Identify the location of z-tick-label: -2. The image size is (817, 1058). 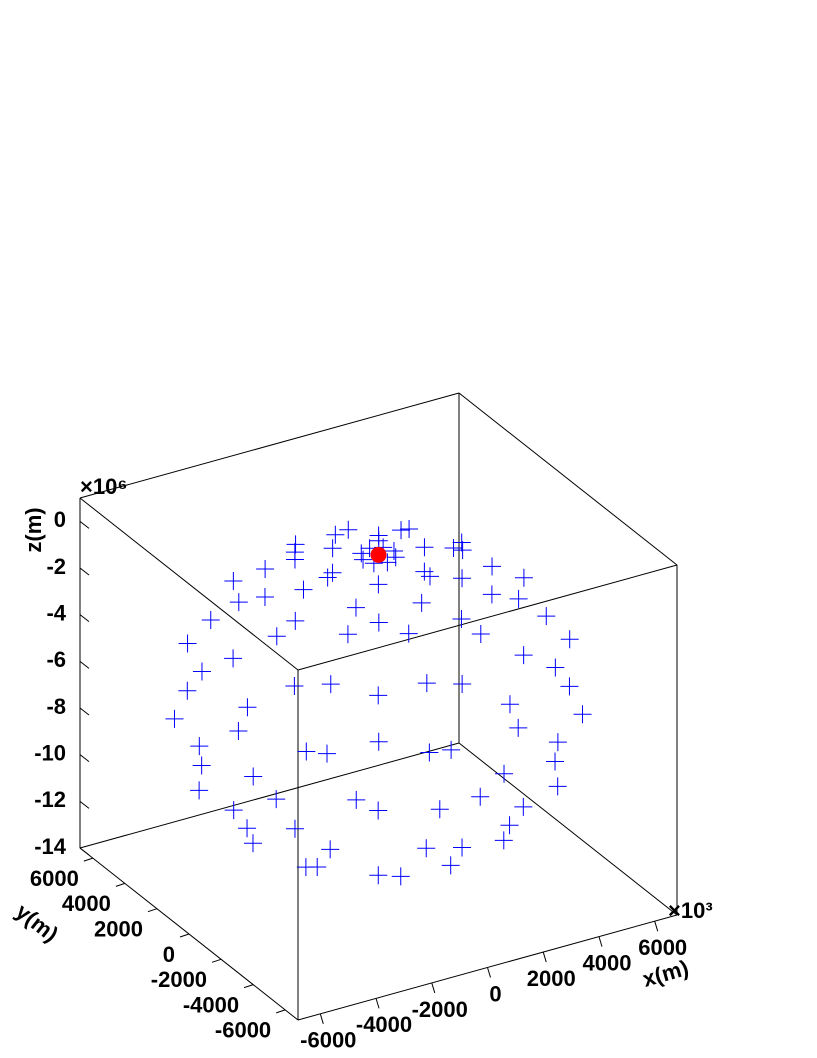
(56, 566).